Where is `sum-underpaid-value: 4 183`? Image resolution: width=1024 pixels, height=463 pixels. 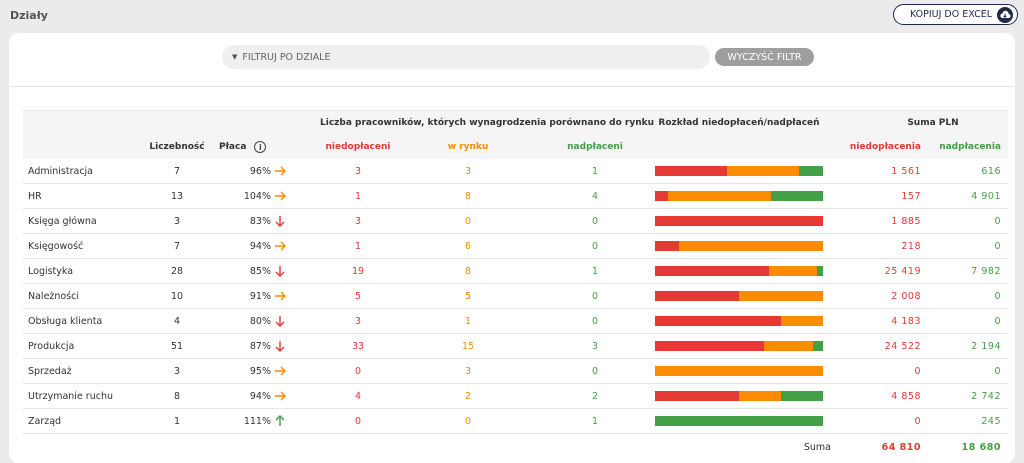
sum-underpaid-value: 4 183 is located at coordinates (906, 321).